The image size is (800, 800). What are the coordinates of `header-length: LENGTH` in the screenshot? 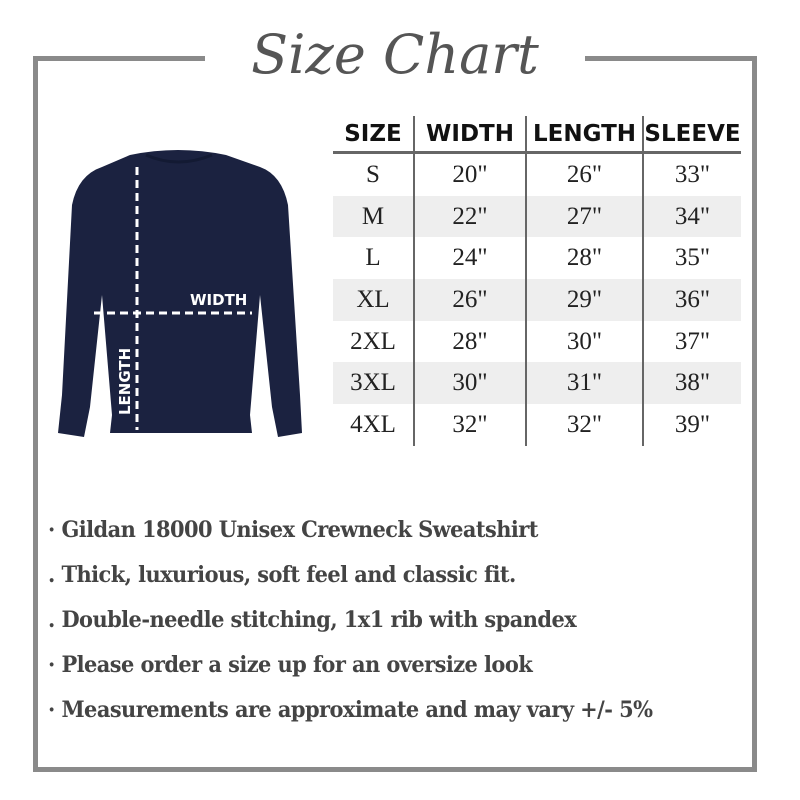 It's located at (584, 135).